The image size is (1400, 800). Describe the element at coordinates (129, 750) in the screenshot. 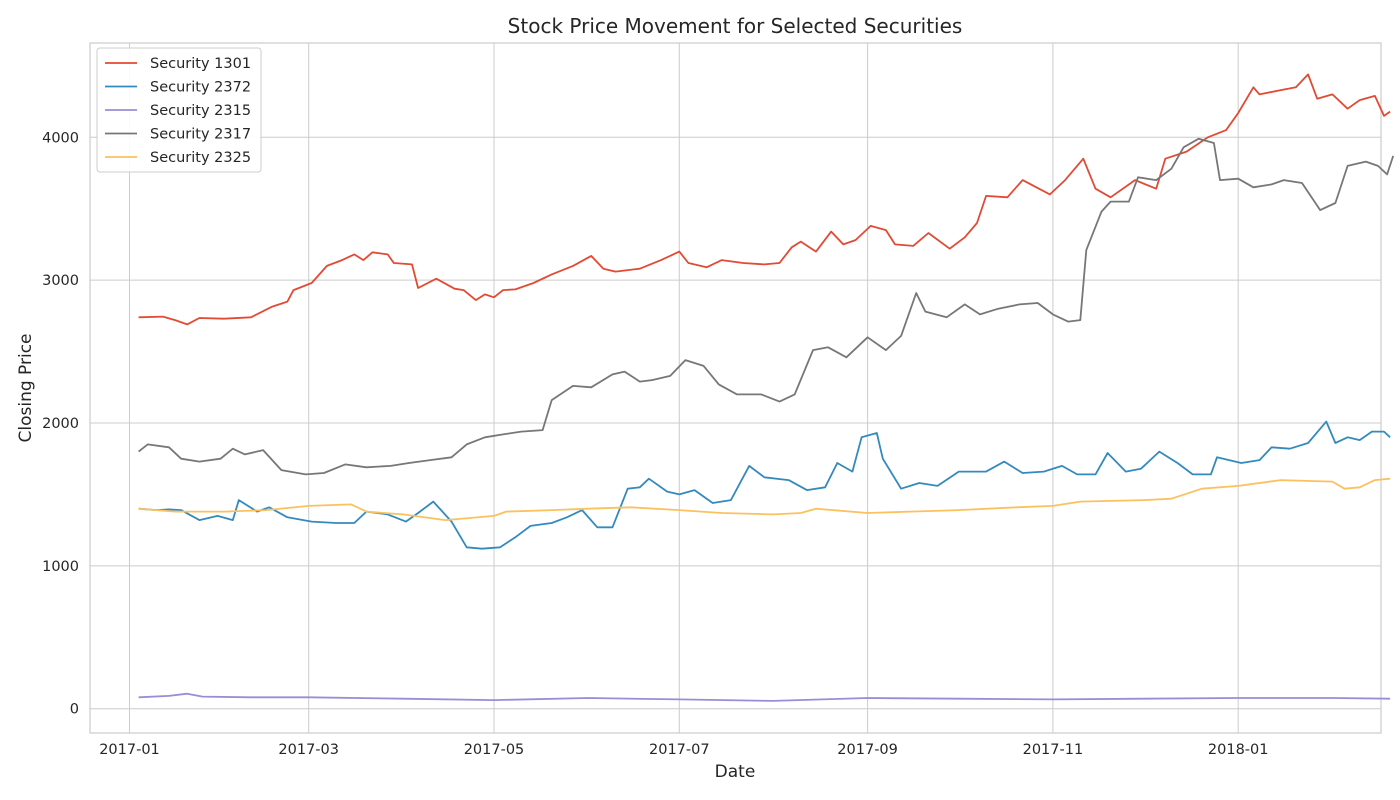

I see `x-tick-label: 2017-01` at that location.